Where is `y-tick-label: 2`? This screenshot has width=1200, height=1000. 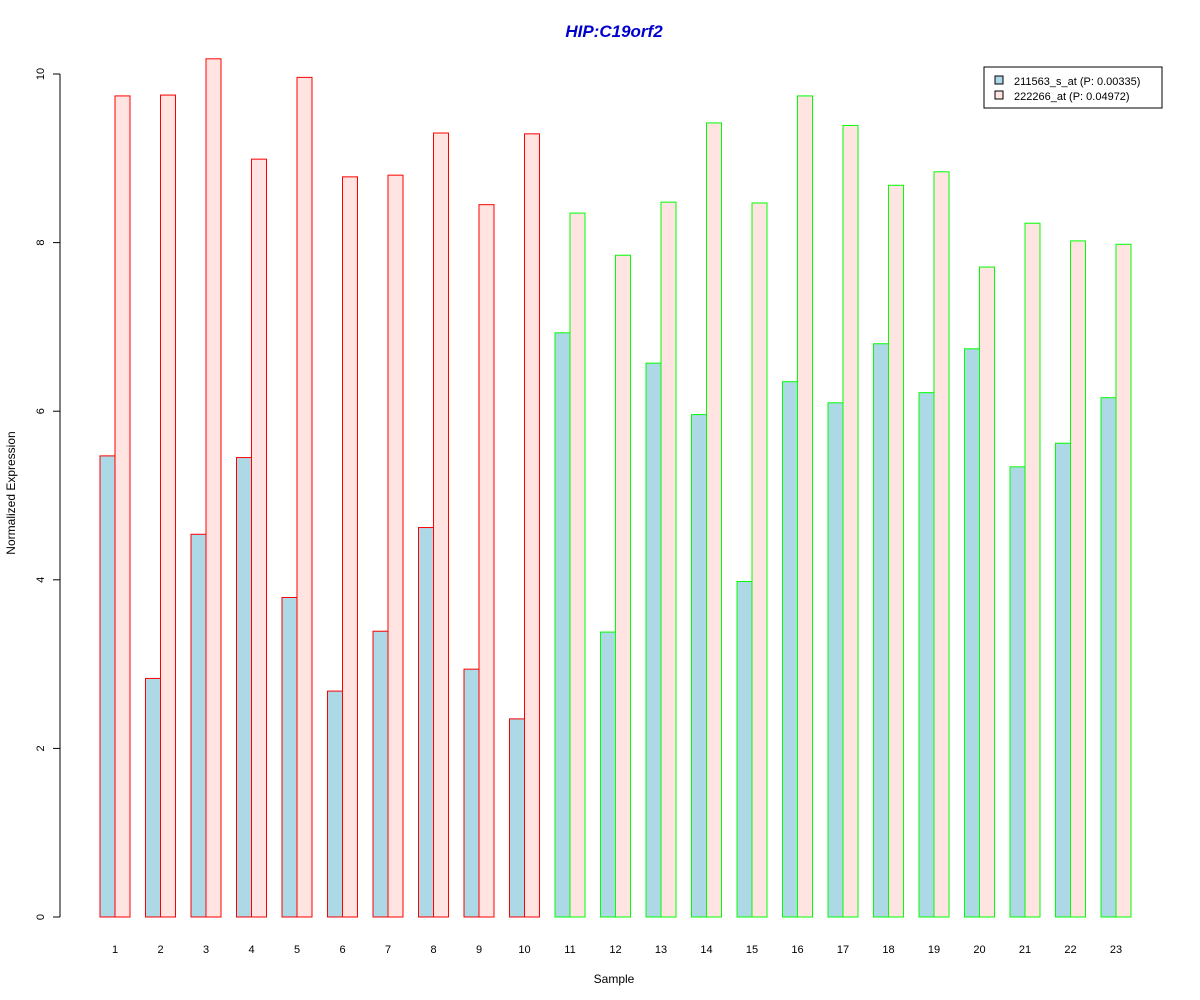
y-tick-label: 2 is located at coordinates (41, 748).